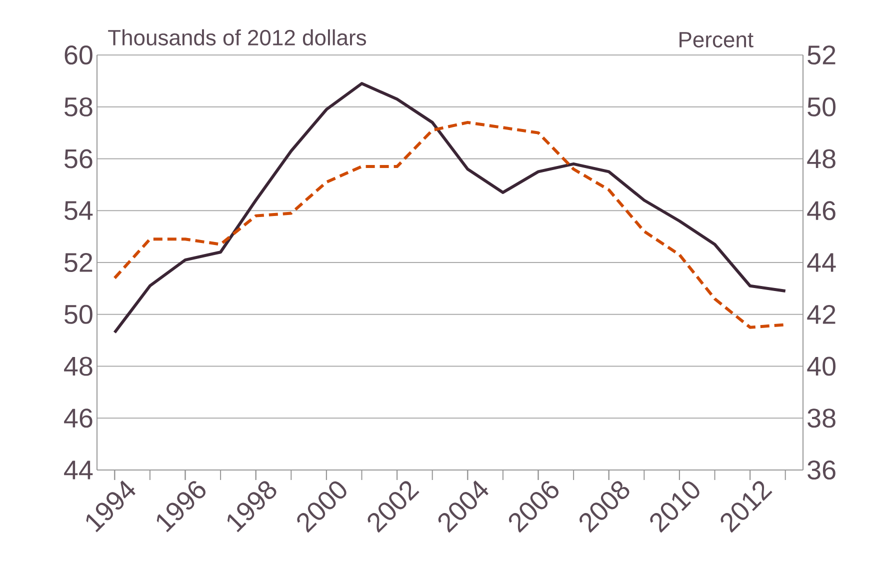  I want to click on y2-axis-title: Percent, so click(717, 40).